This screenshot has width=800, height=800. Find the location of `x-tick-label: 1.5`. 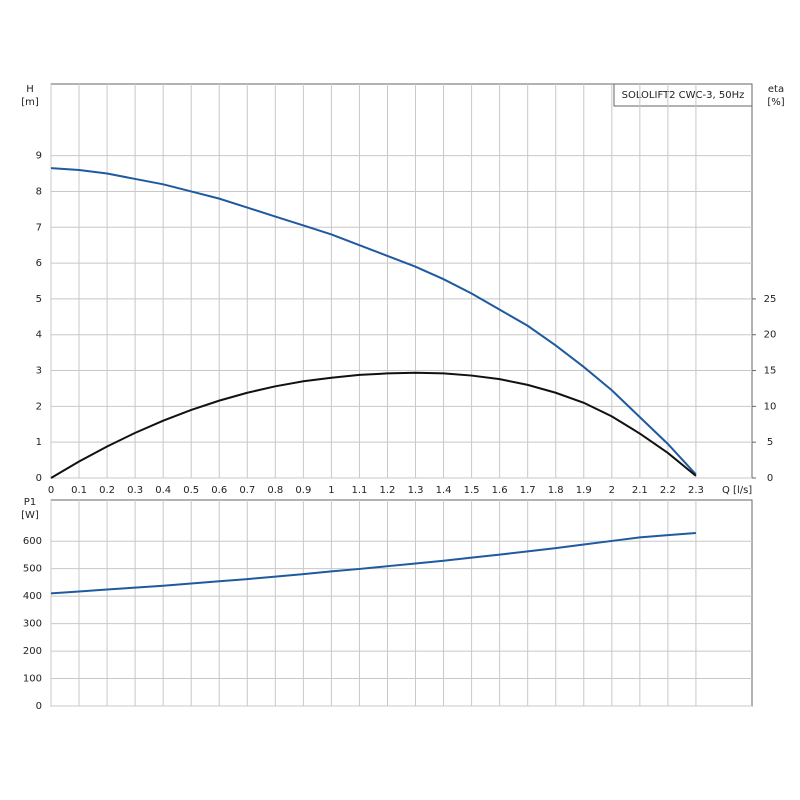

x-tick-label: 1.5 is located at coordinates (472, 490).